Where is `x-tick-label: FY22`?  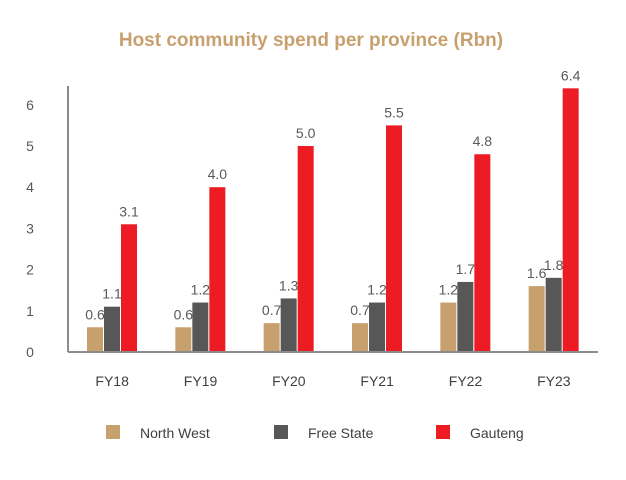
x-tick-label: FY22 is located at coordinates (466, 381).